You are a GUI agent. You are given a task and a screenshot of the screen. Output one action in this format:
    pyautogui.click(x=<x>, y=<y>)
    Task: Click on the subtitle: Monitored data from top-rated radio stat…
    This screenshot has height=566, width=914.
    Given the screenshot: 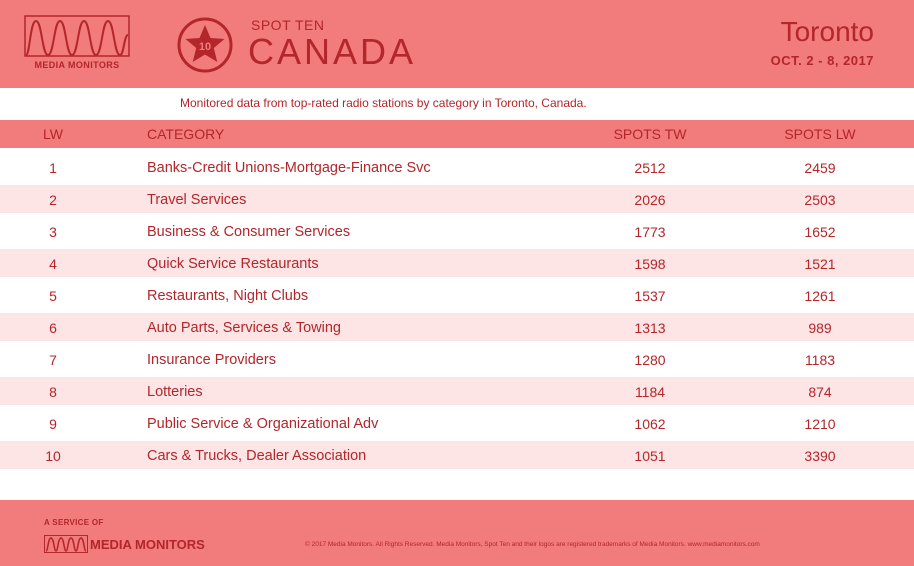 What is the action you would take?
    pyautogui.click(x=383, y=103)
    